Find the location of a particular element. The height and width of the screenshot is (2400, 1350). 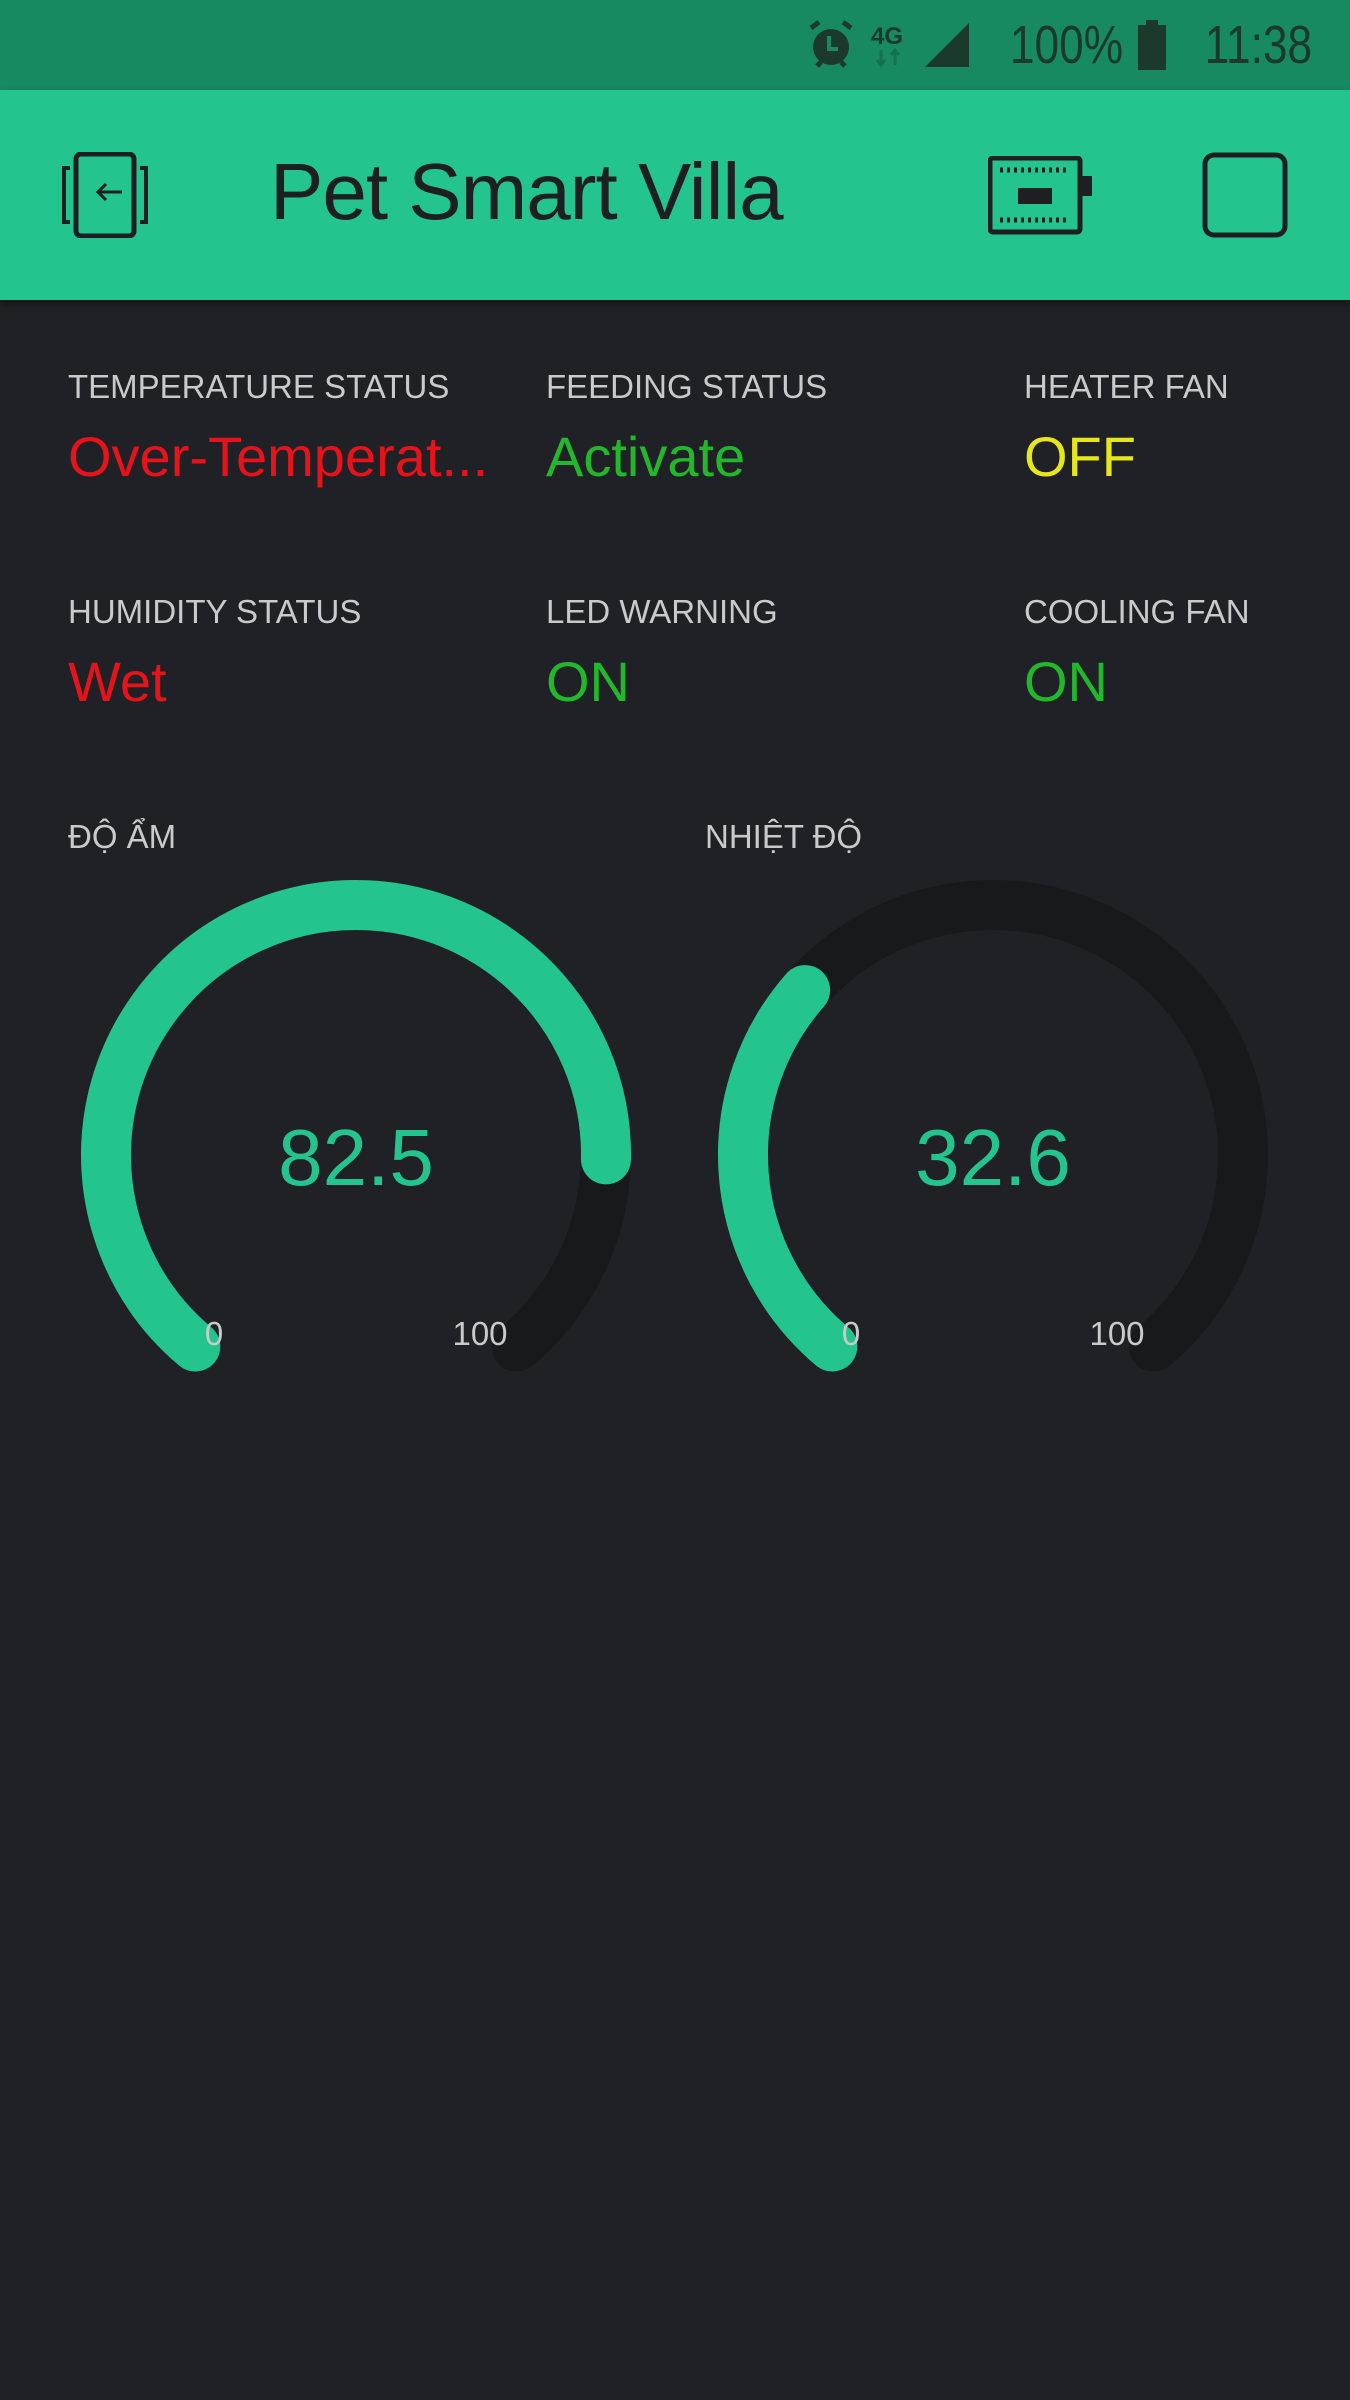

widget-label: HUMIDITY STATUS is located at coordinates (215, 611).